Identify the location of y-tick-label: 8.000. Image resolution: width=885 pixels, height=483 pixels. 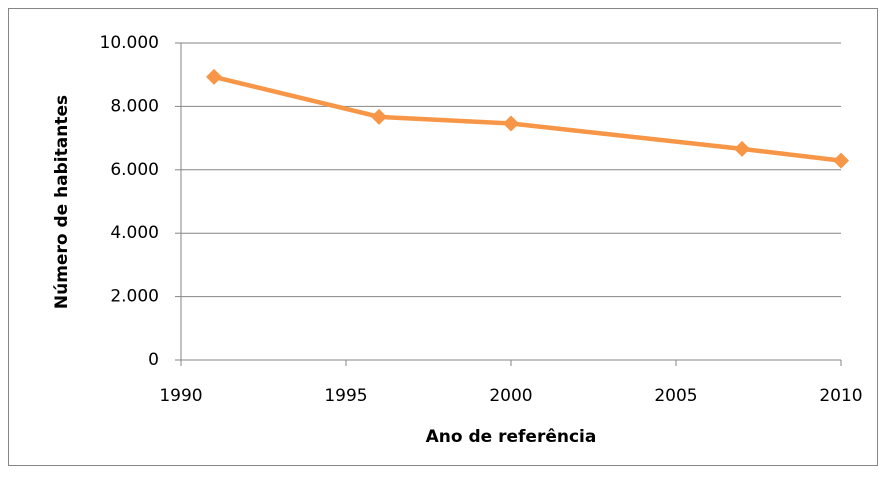
(134, 106).